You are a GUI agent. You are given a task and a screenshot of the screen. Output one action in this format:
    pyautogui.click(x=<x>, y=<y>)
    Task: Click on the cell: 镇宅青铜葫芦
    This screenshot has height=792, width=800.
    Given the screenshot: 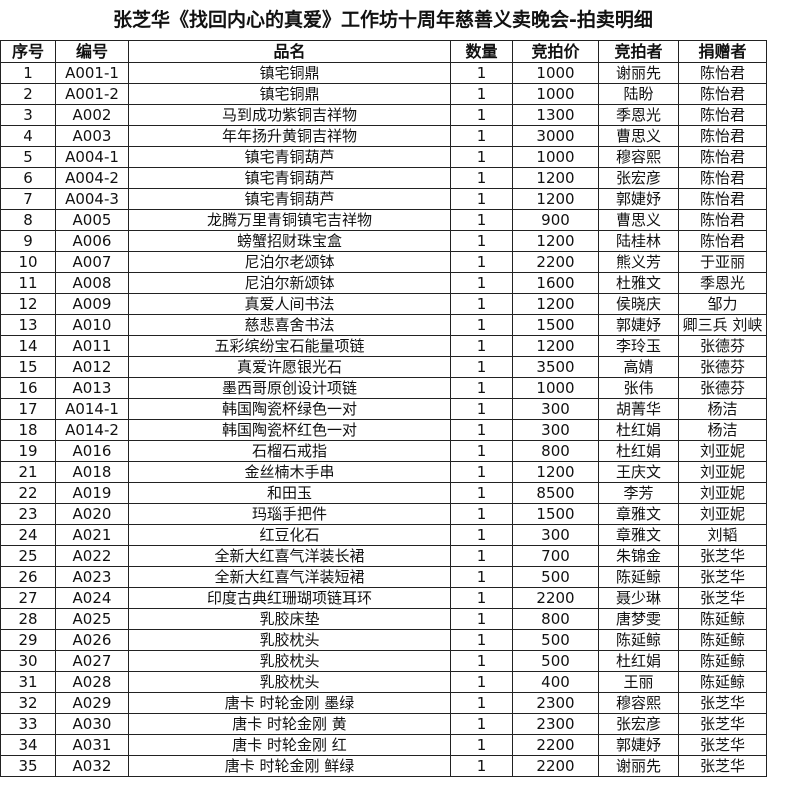 What is the action you would take?
    pyautogui.click(x=289, y=157)
    